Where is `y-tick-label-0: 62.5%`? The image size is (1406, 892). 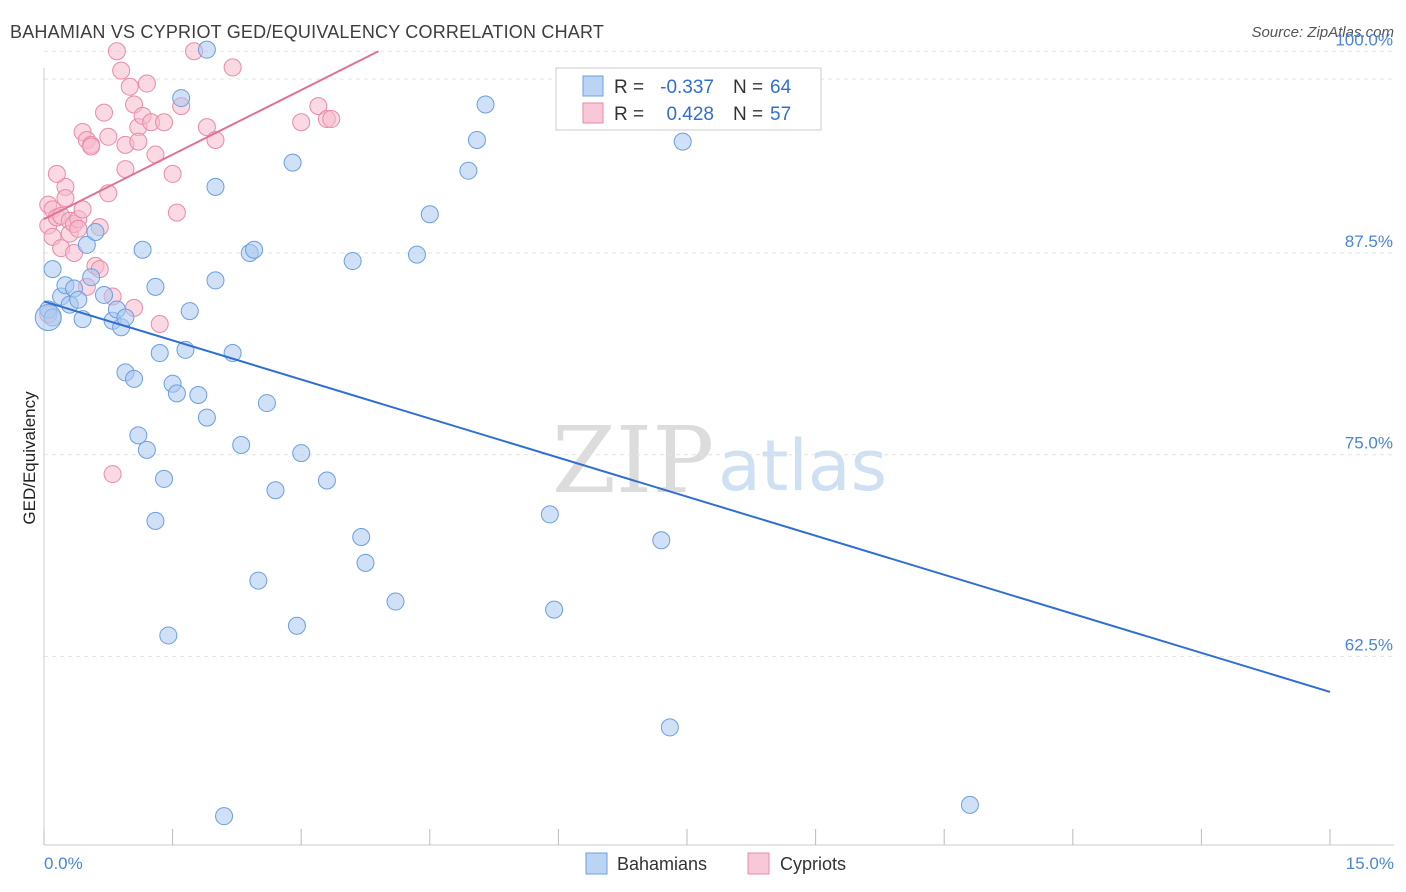
y-tick-label-0: 62.5% is located at coordinates (1369, 644).